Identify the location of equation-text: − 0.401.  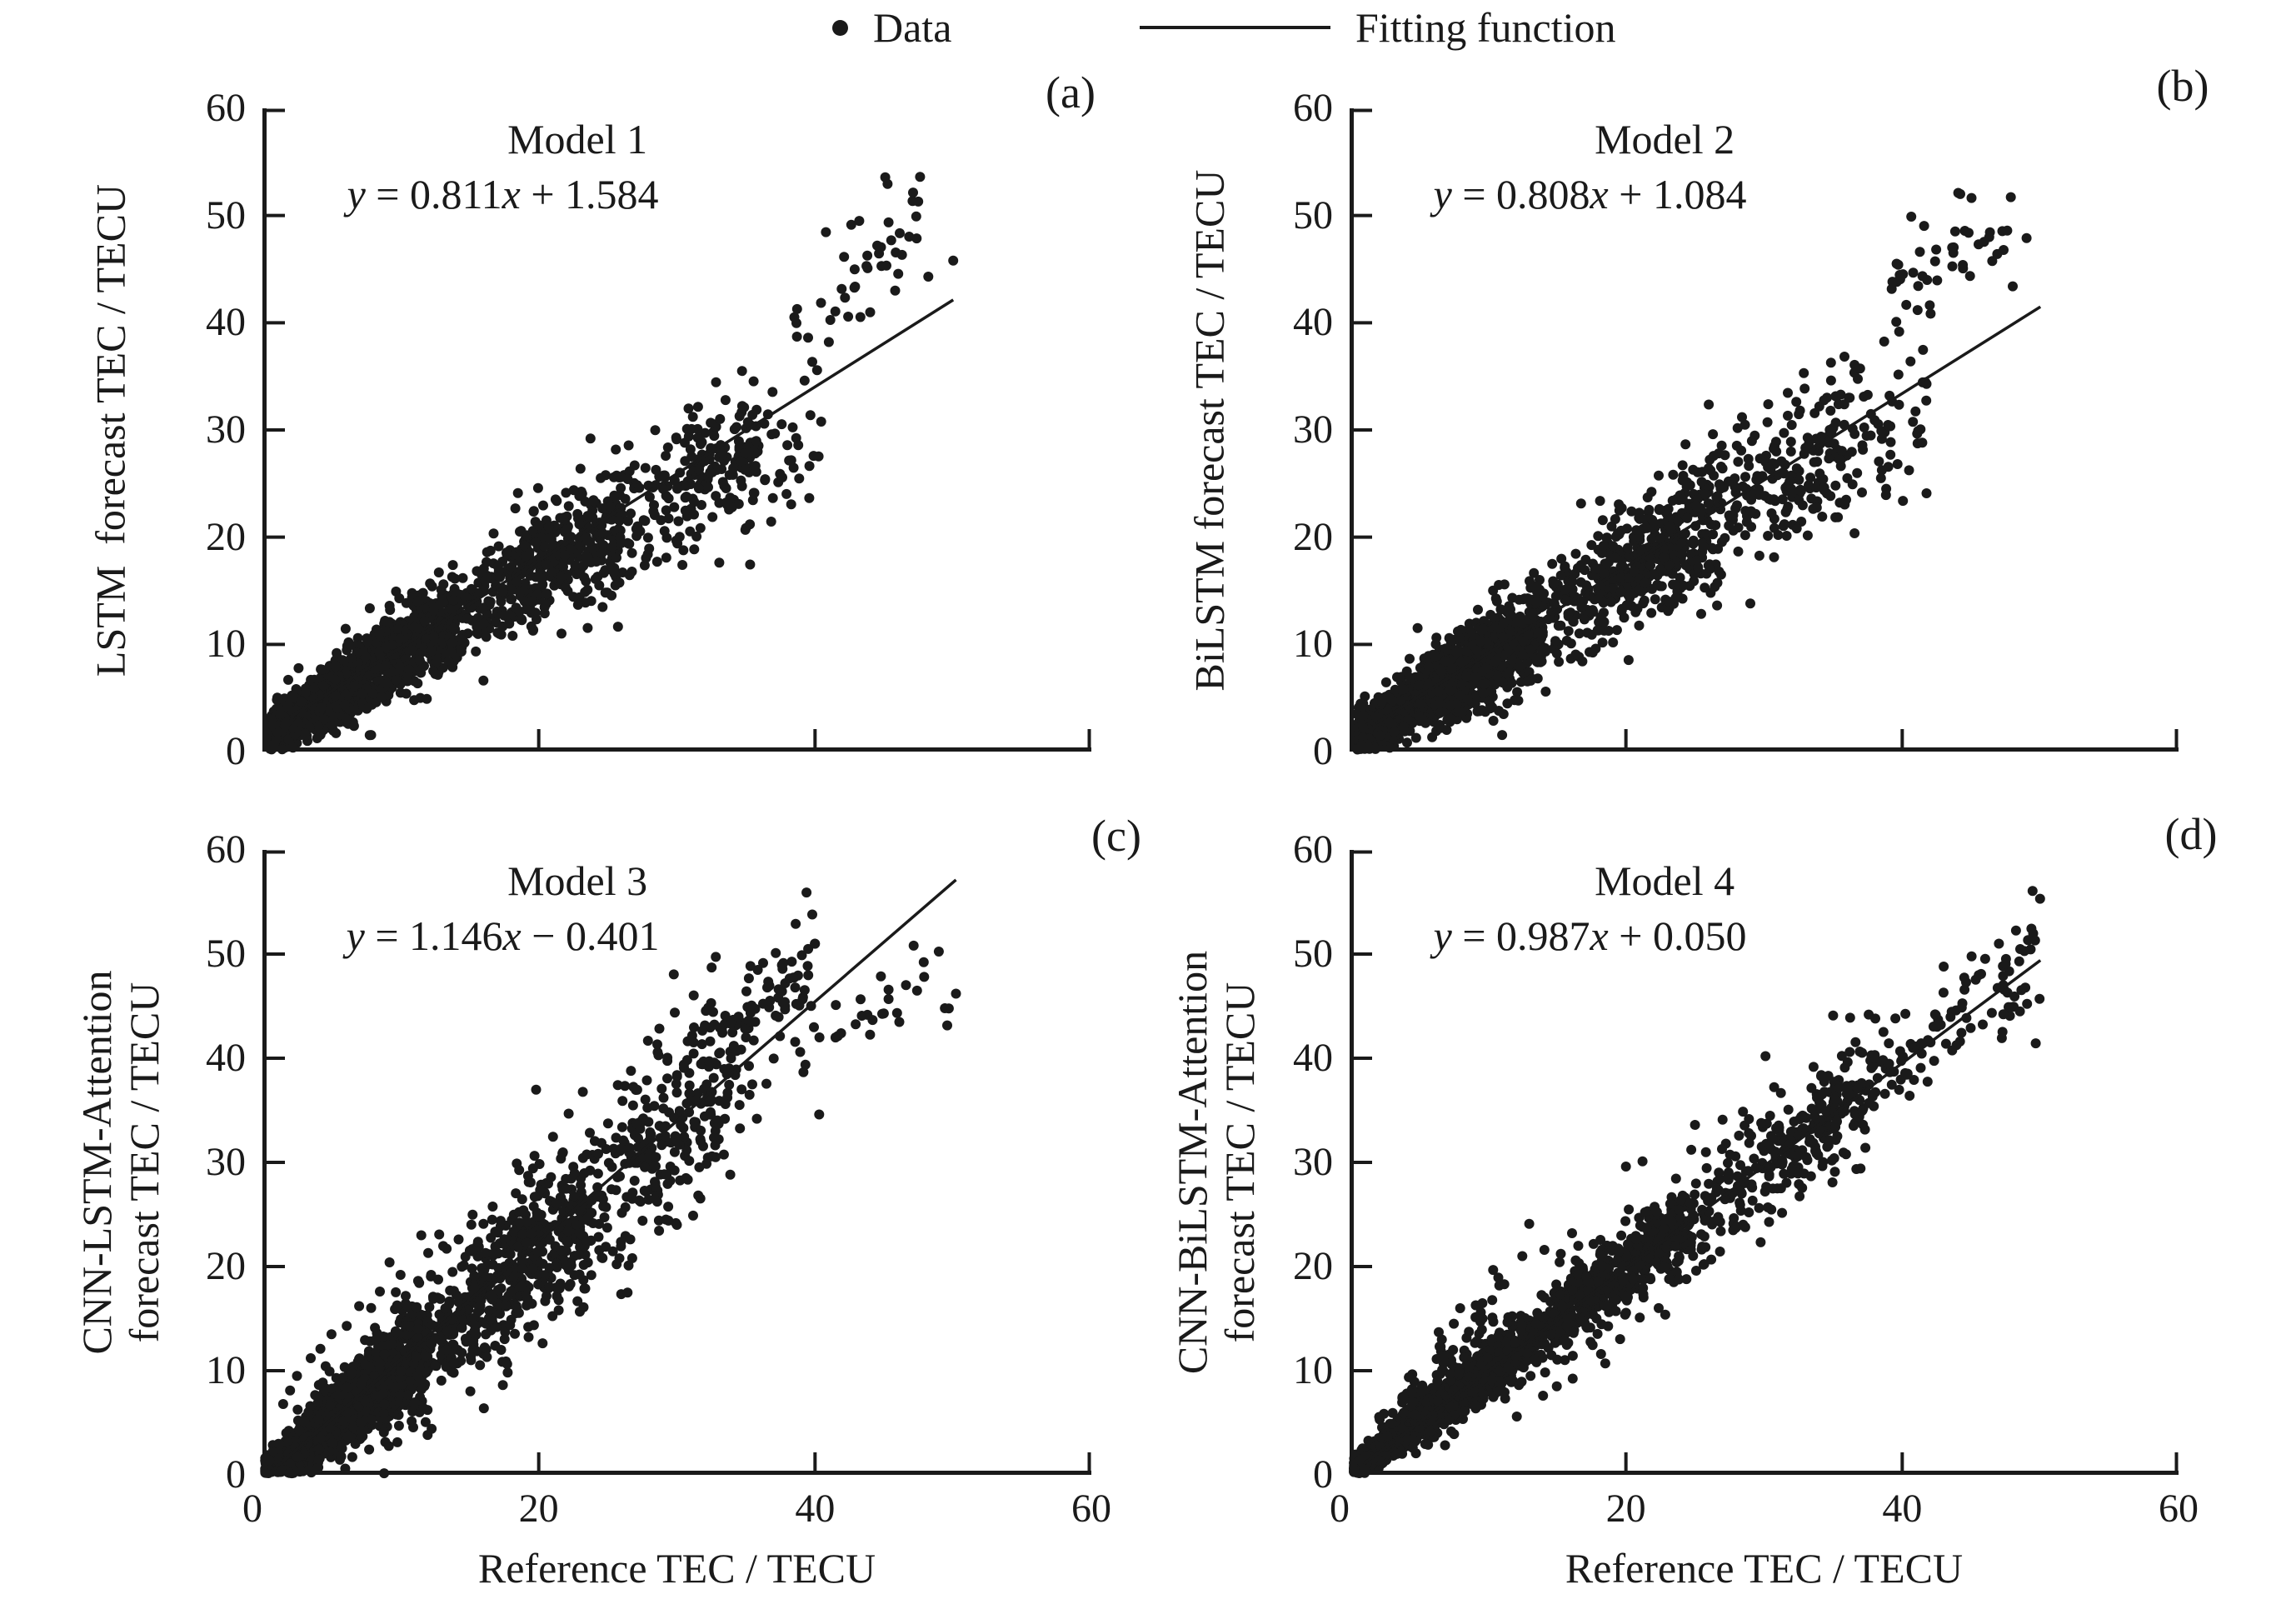
(590, 935).